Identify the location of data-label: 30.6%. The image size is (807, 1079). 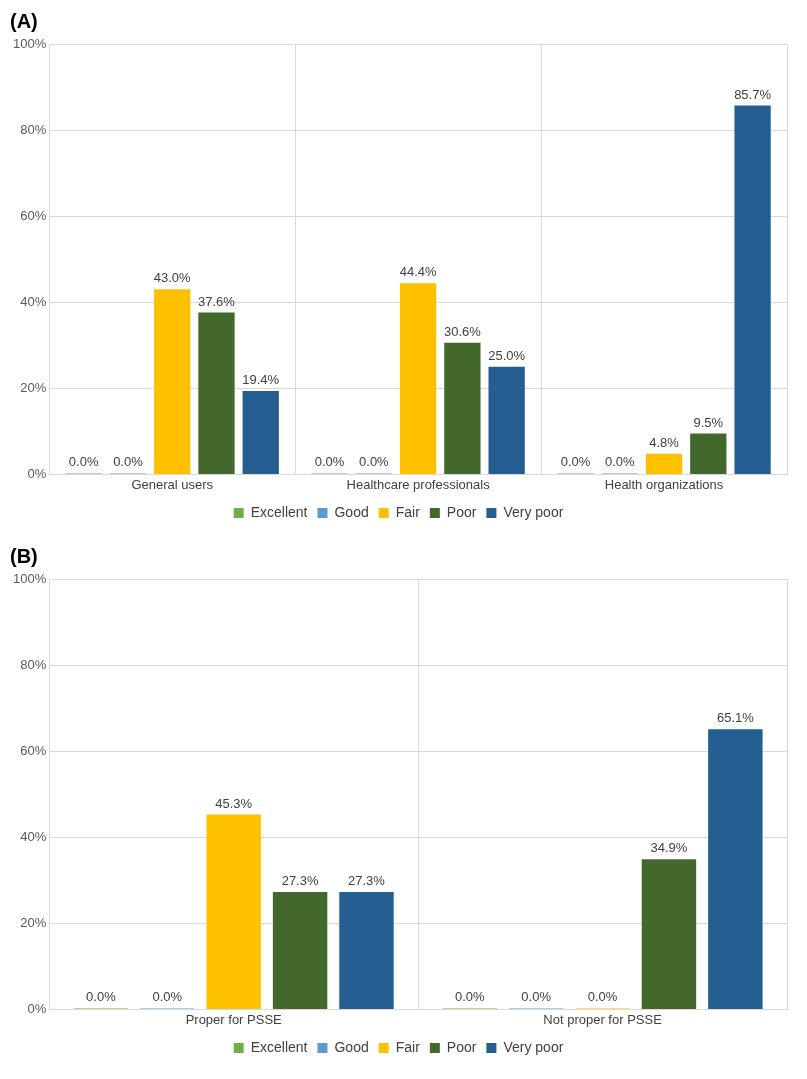
(462, 331).